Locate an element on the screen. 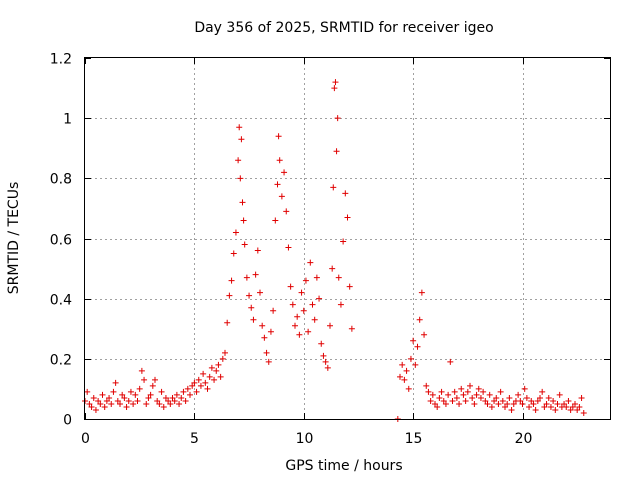  x-tick-label: 0 is located at coordinates (85, 439).